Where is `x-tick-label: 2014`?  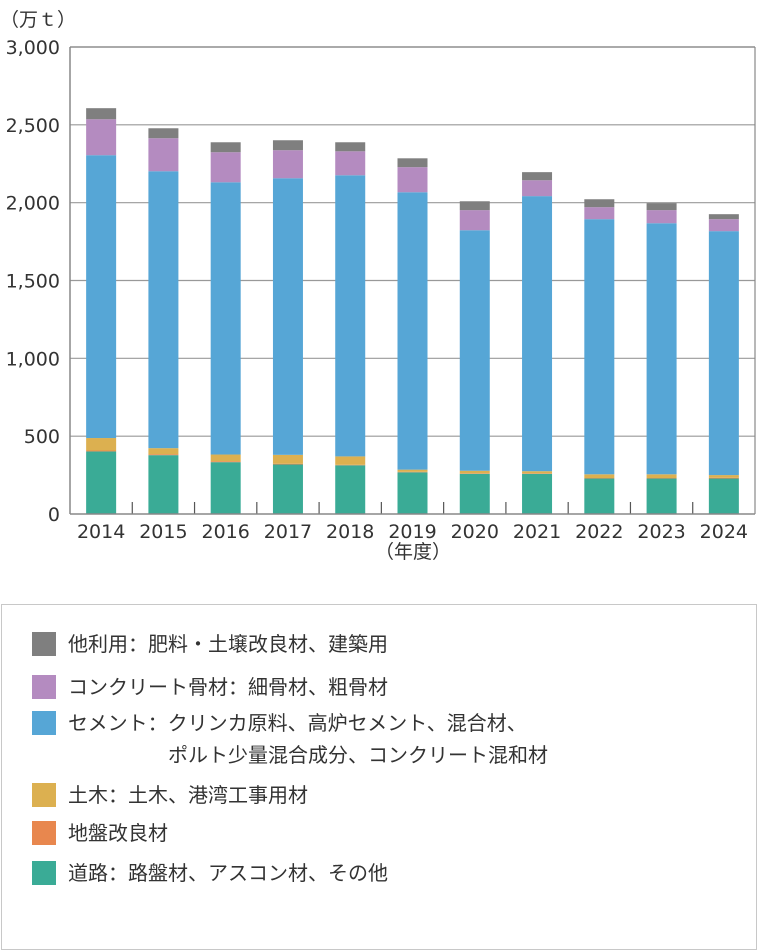
x-tick-label: 2014 is located at coordinates (101, 532).